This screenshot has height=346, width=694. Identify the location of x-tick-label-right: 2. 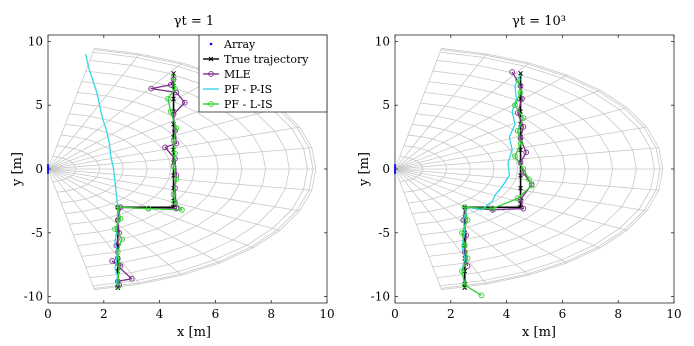
(451, 314).